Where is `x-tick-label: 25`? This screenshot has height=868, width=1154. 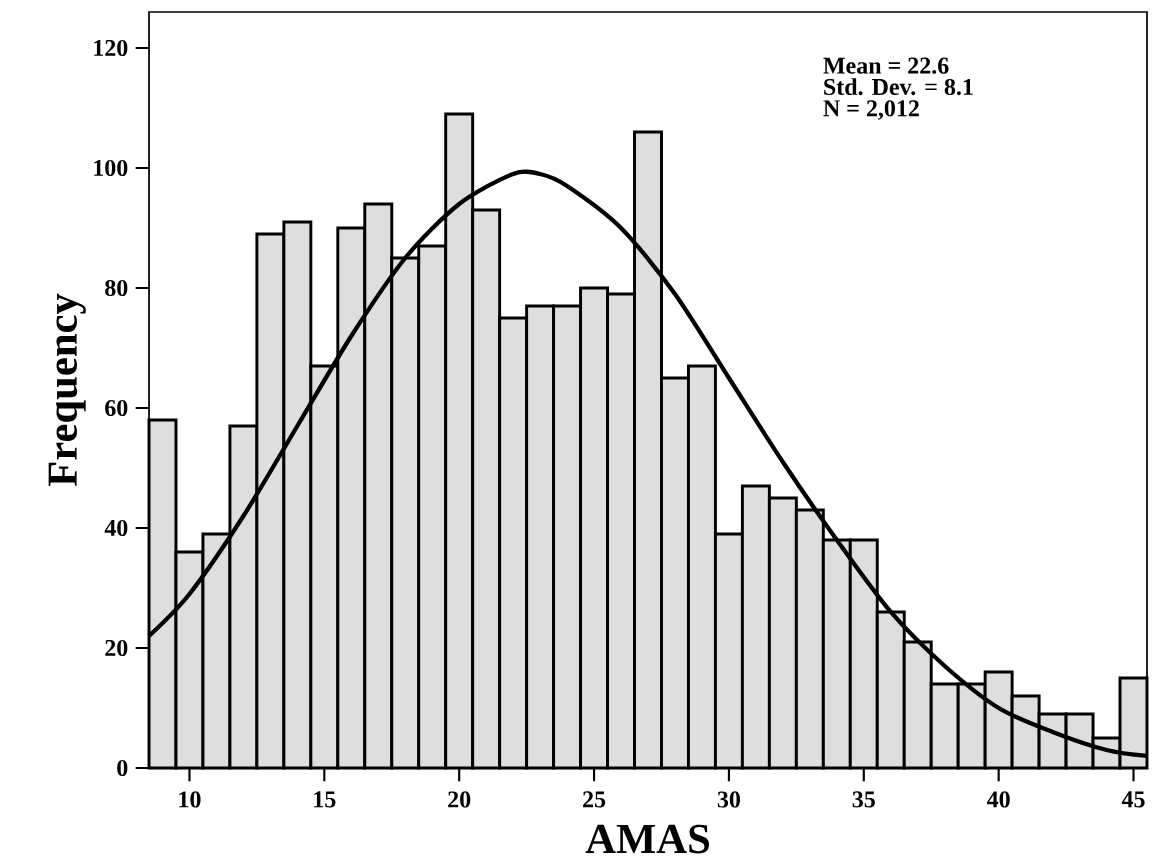
x-tick-label: 25 is located at coordinates (594, 799).